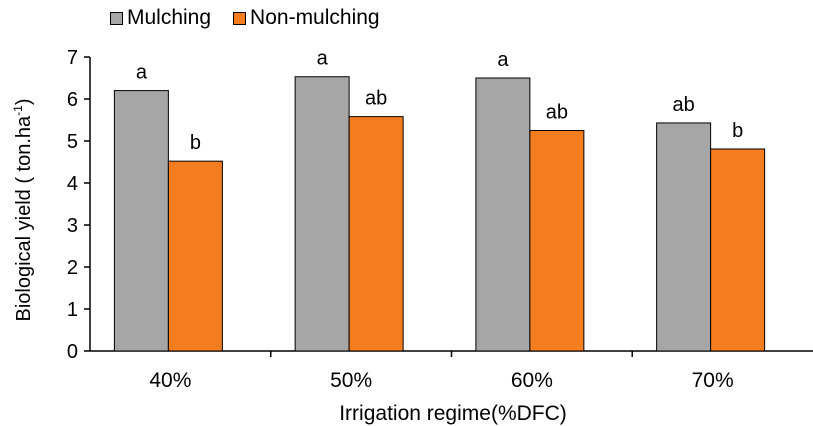 The width and height of the screenshot is (813, 426). I want to click on legend-label-mulching: Mulching, so click(169, 17).